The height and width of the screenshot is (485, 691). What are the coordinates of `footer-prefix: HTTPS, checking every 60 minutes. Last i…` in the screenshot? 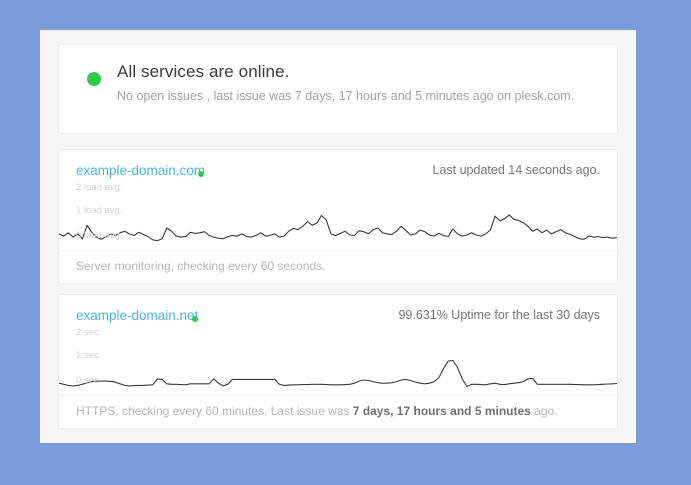 It's located at (214, 411).